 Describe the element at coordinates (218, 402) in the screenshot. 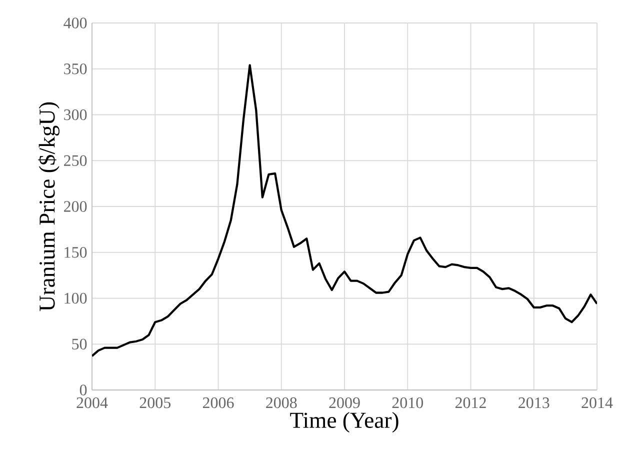

I see `x-tick-label: 2006` at that location.